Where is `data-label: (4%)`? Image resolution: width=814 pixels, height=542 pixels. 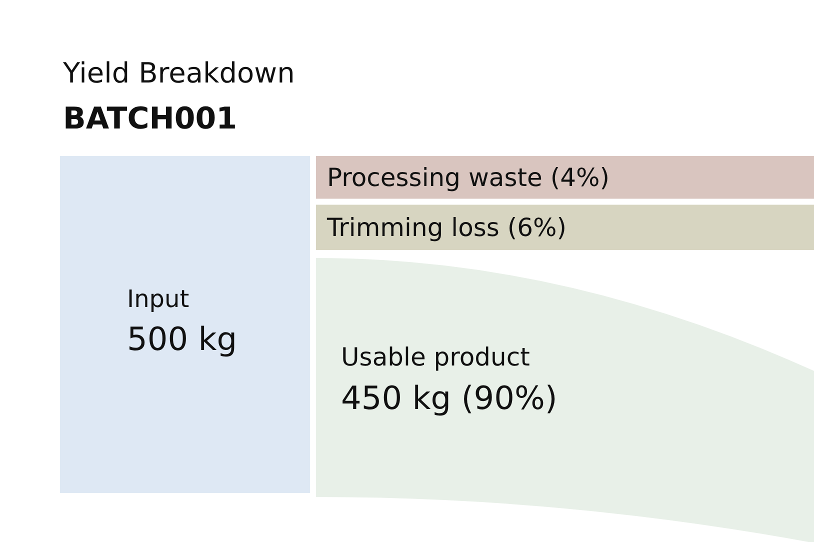 data-label: (4%) is located at coordinates (580, 177).